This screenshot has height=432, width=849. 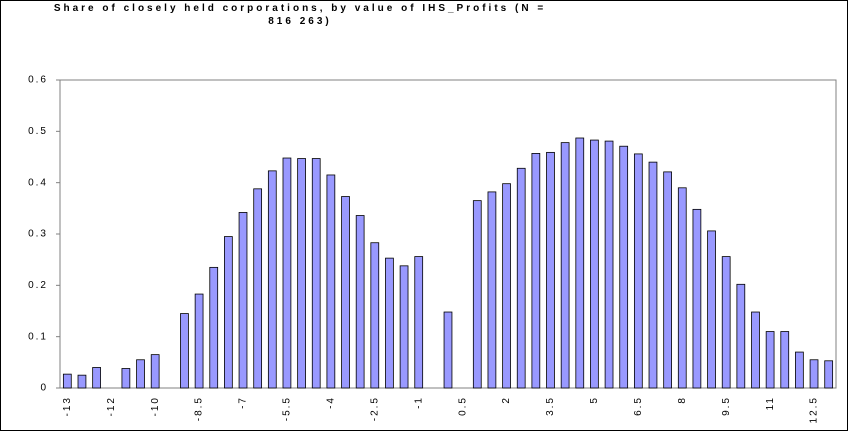 I want to click on y-tick-label: 0.6, so click(x=38, y=80).